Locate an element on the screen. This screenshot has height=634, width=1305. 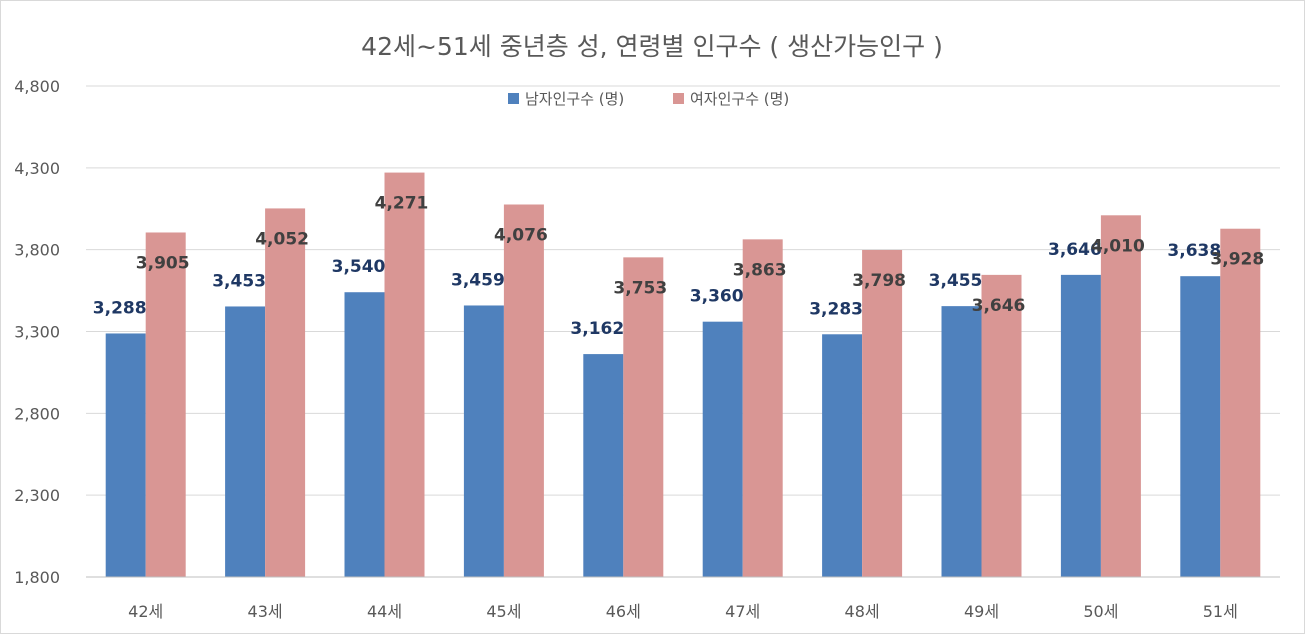
bar-female-48세 is located at coordinates (882, 413).